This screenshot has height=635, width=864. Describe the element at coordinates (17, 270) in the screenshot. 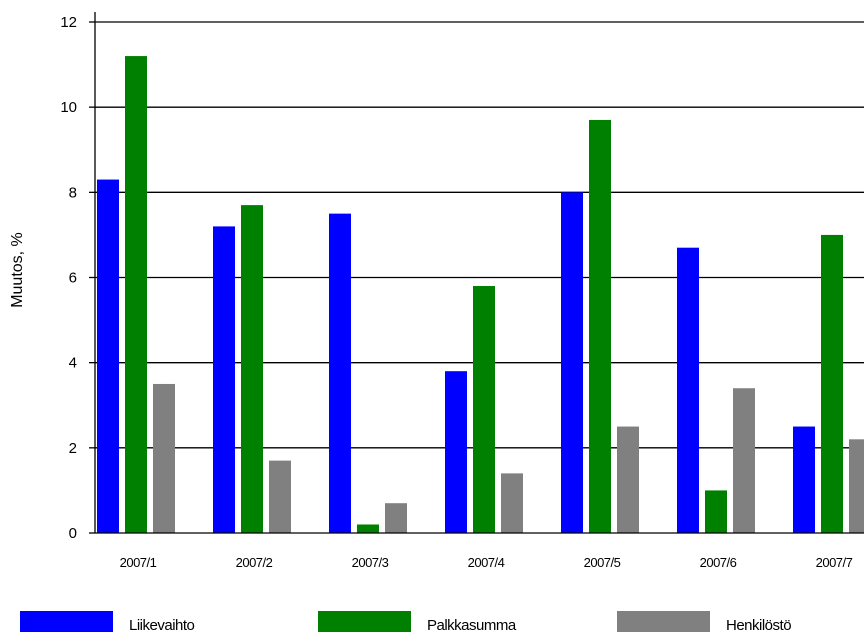

I see `y-axis-label: Muutos, %` at that location.